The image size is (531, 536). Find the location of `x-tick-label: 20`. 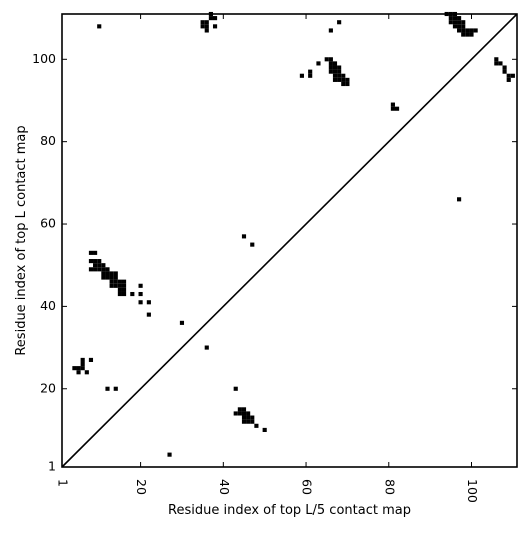

x-tick-label: 20 is located at coordinates (141, 487).